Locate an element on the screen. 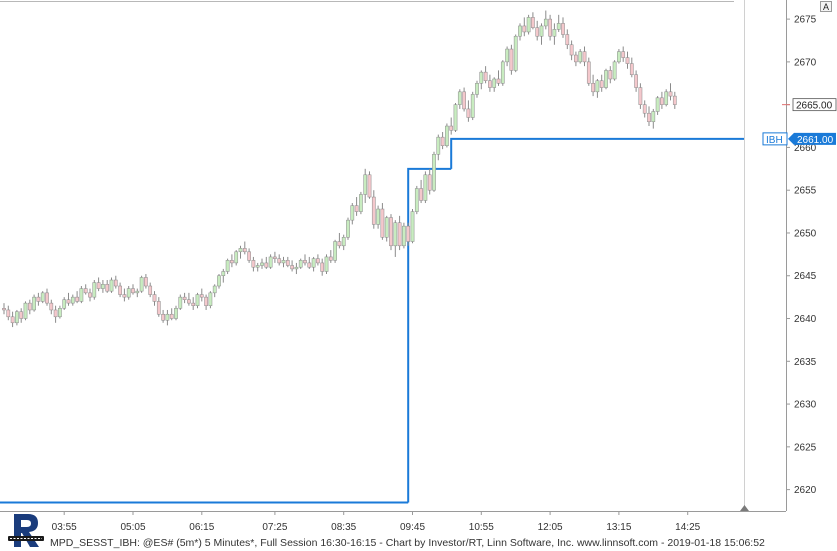  y-tick-label: 2635 is located at coordinates (805, 362).